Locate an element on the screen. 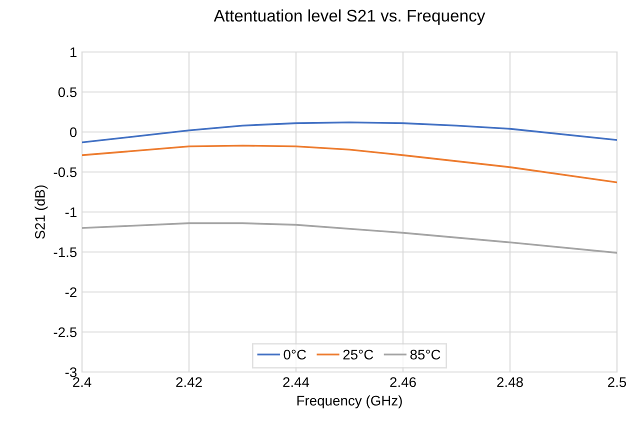 The width and height of the screenshot is (630, 432). legend-label: 25°C is located at coordinates (358, 355).